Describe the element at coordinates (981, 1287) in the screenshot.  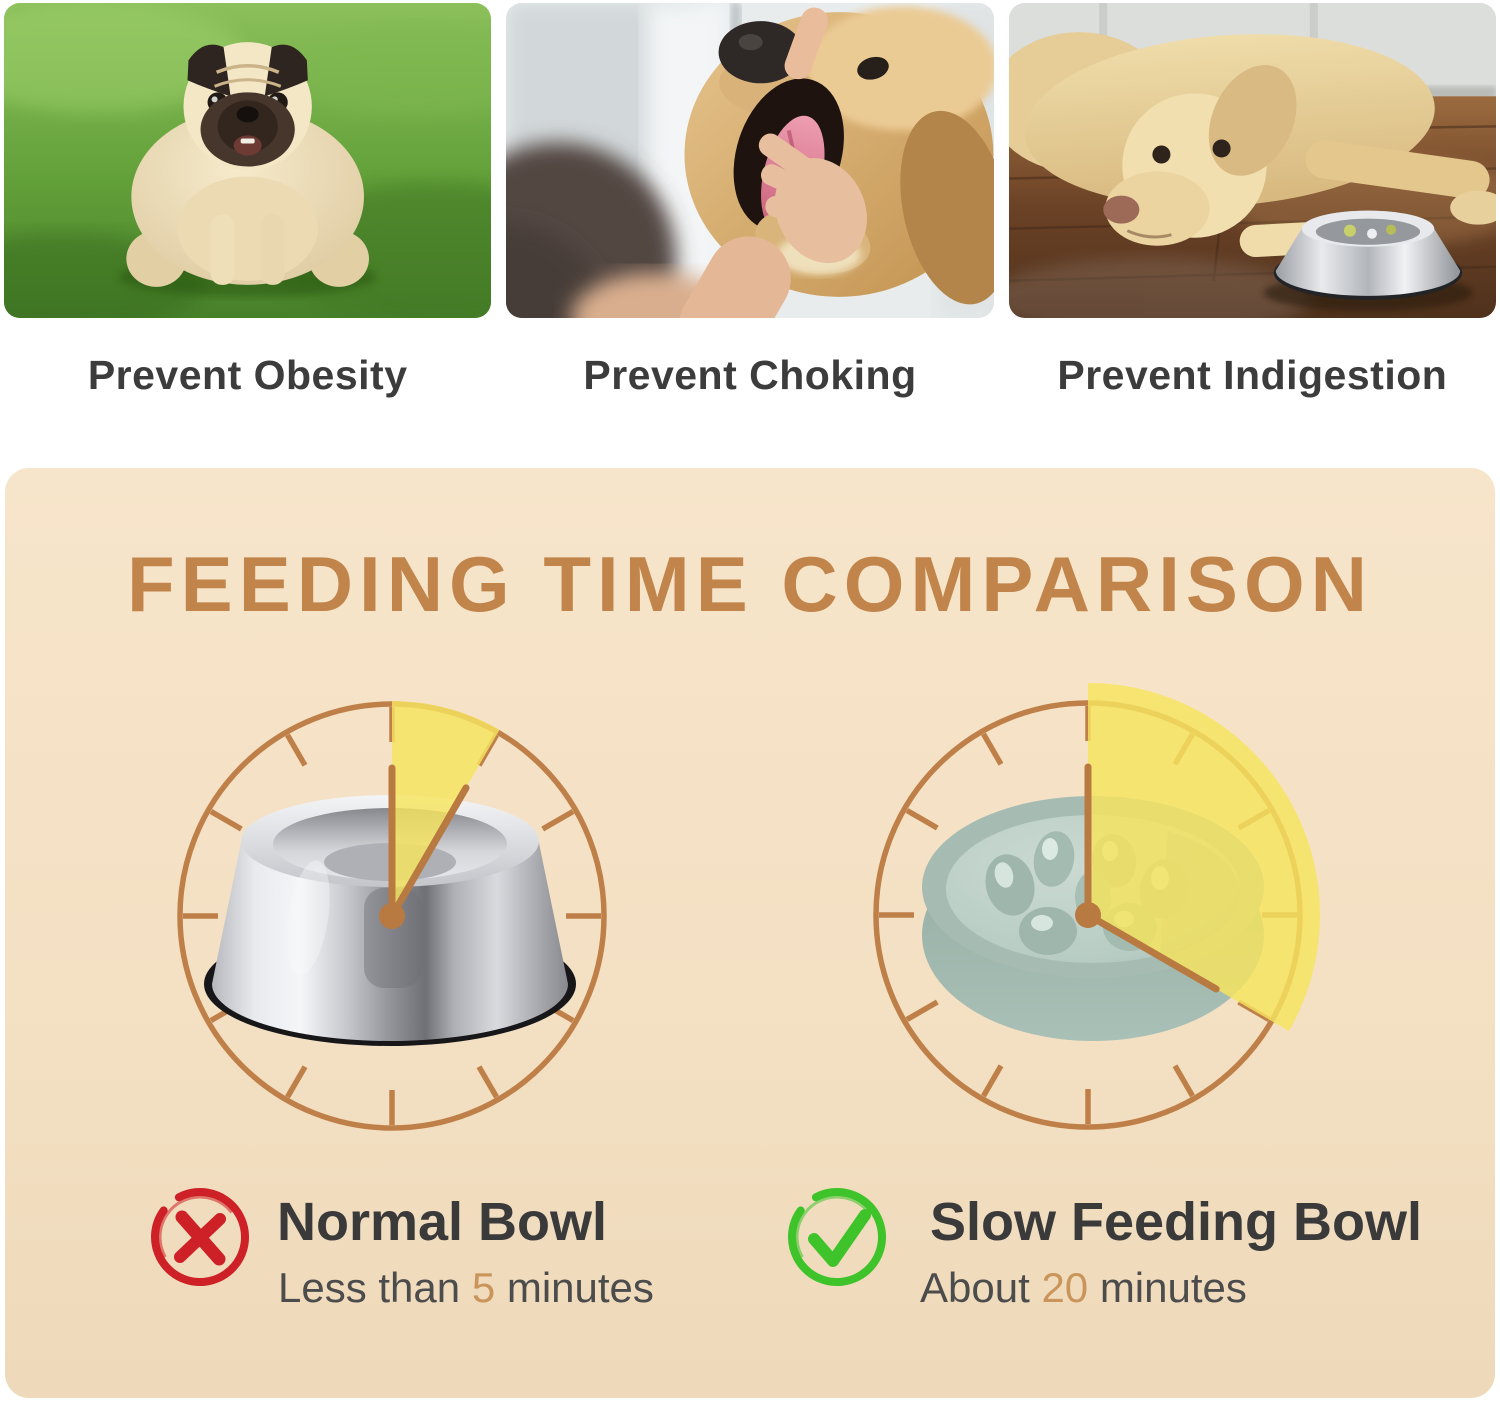
I see `time-prefix: About` at that location.